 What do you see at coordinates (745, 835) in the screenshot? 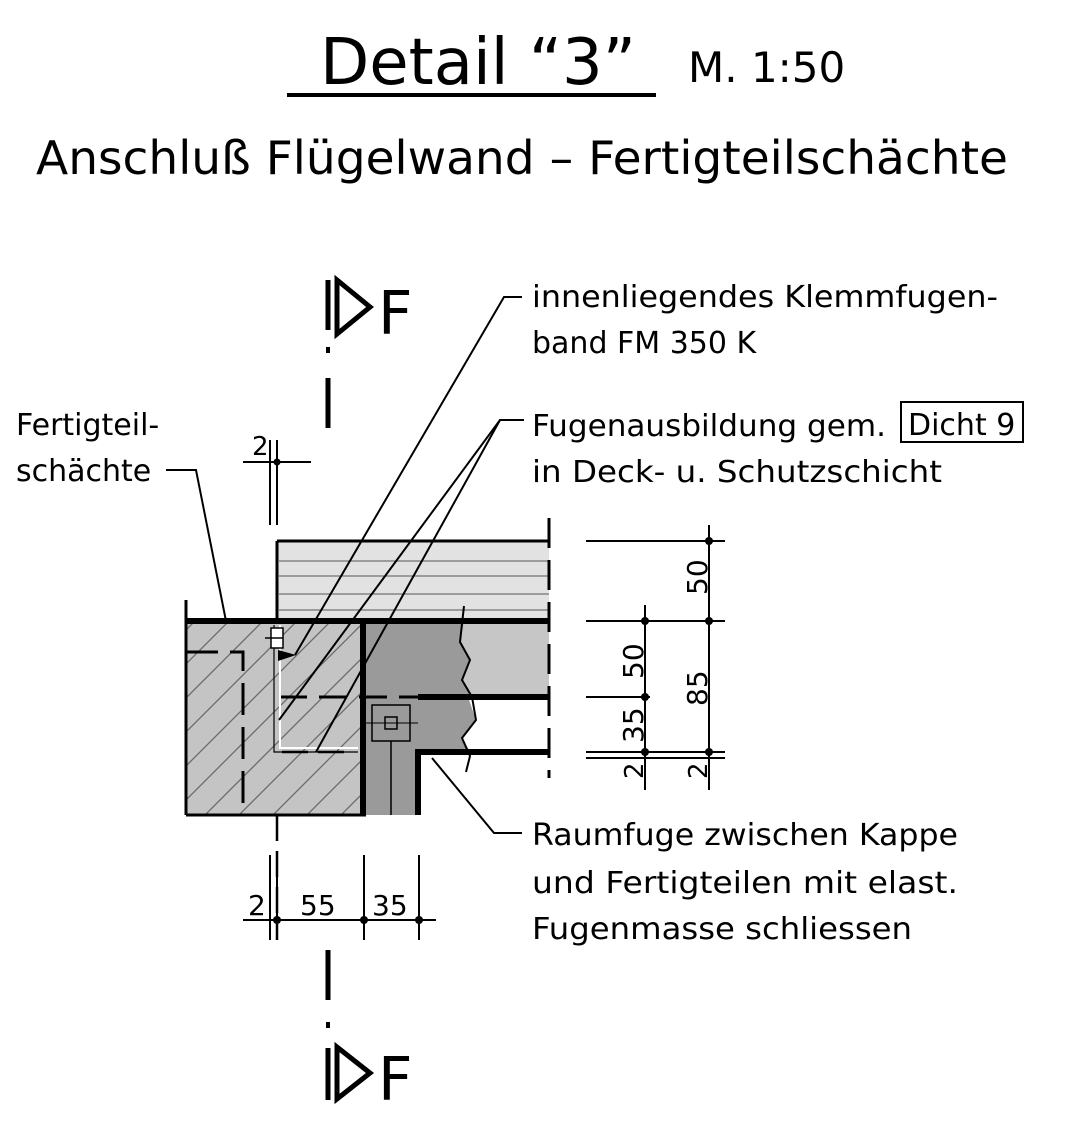
I see `label-gap-line1: Raumfuge zwischen Kappe` at bounding box center [745, 835].